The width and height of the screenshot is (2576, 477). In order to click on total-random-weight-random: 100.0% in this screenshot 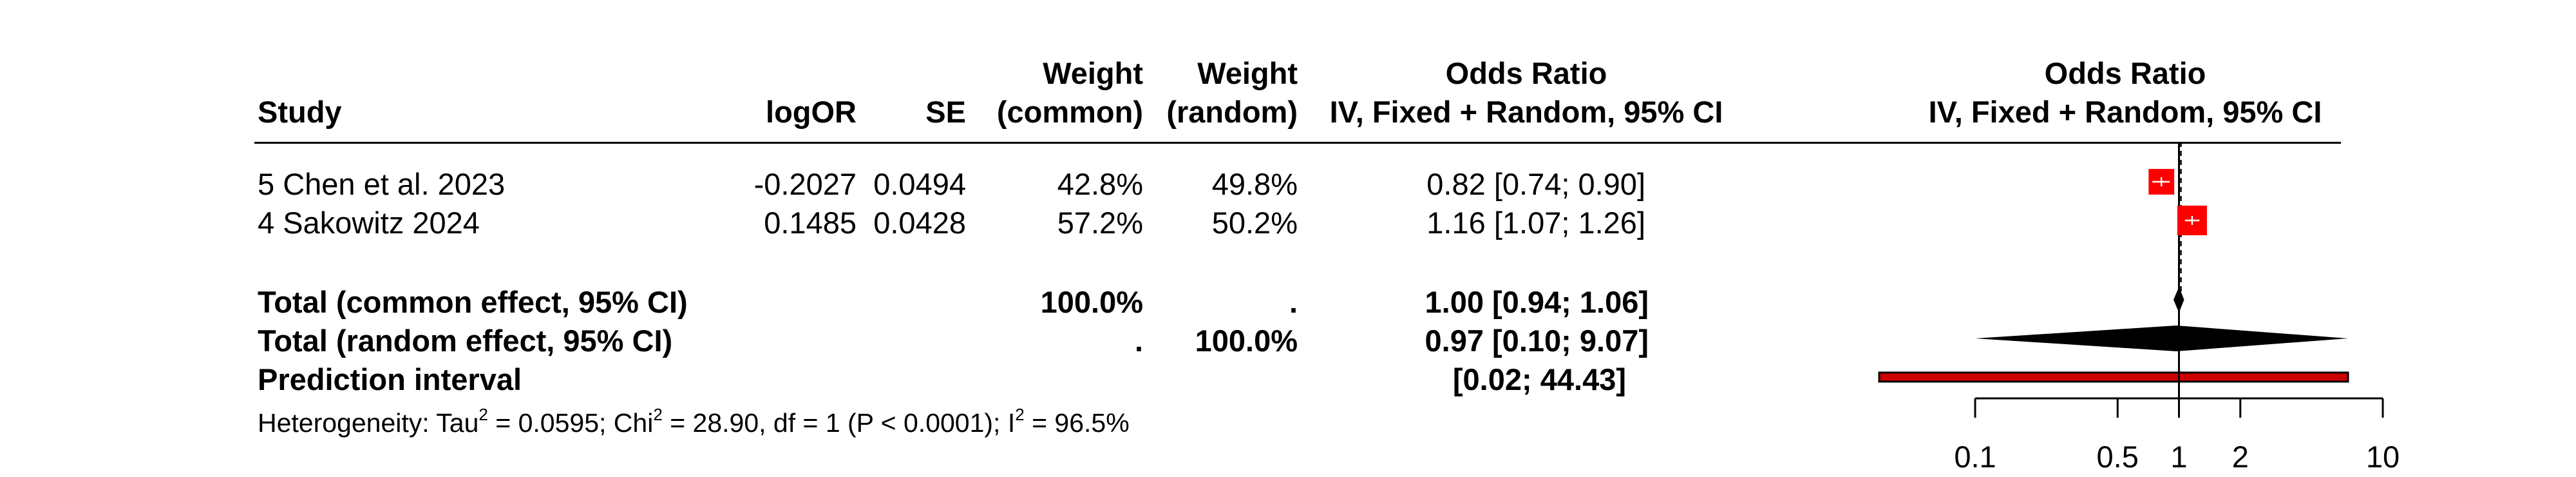, I will do `click(1246, 341)`.